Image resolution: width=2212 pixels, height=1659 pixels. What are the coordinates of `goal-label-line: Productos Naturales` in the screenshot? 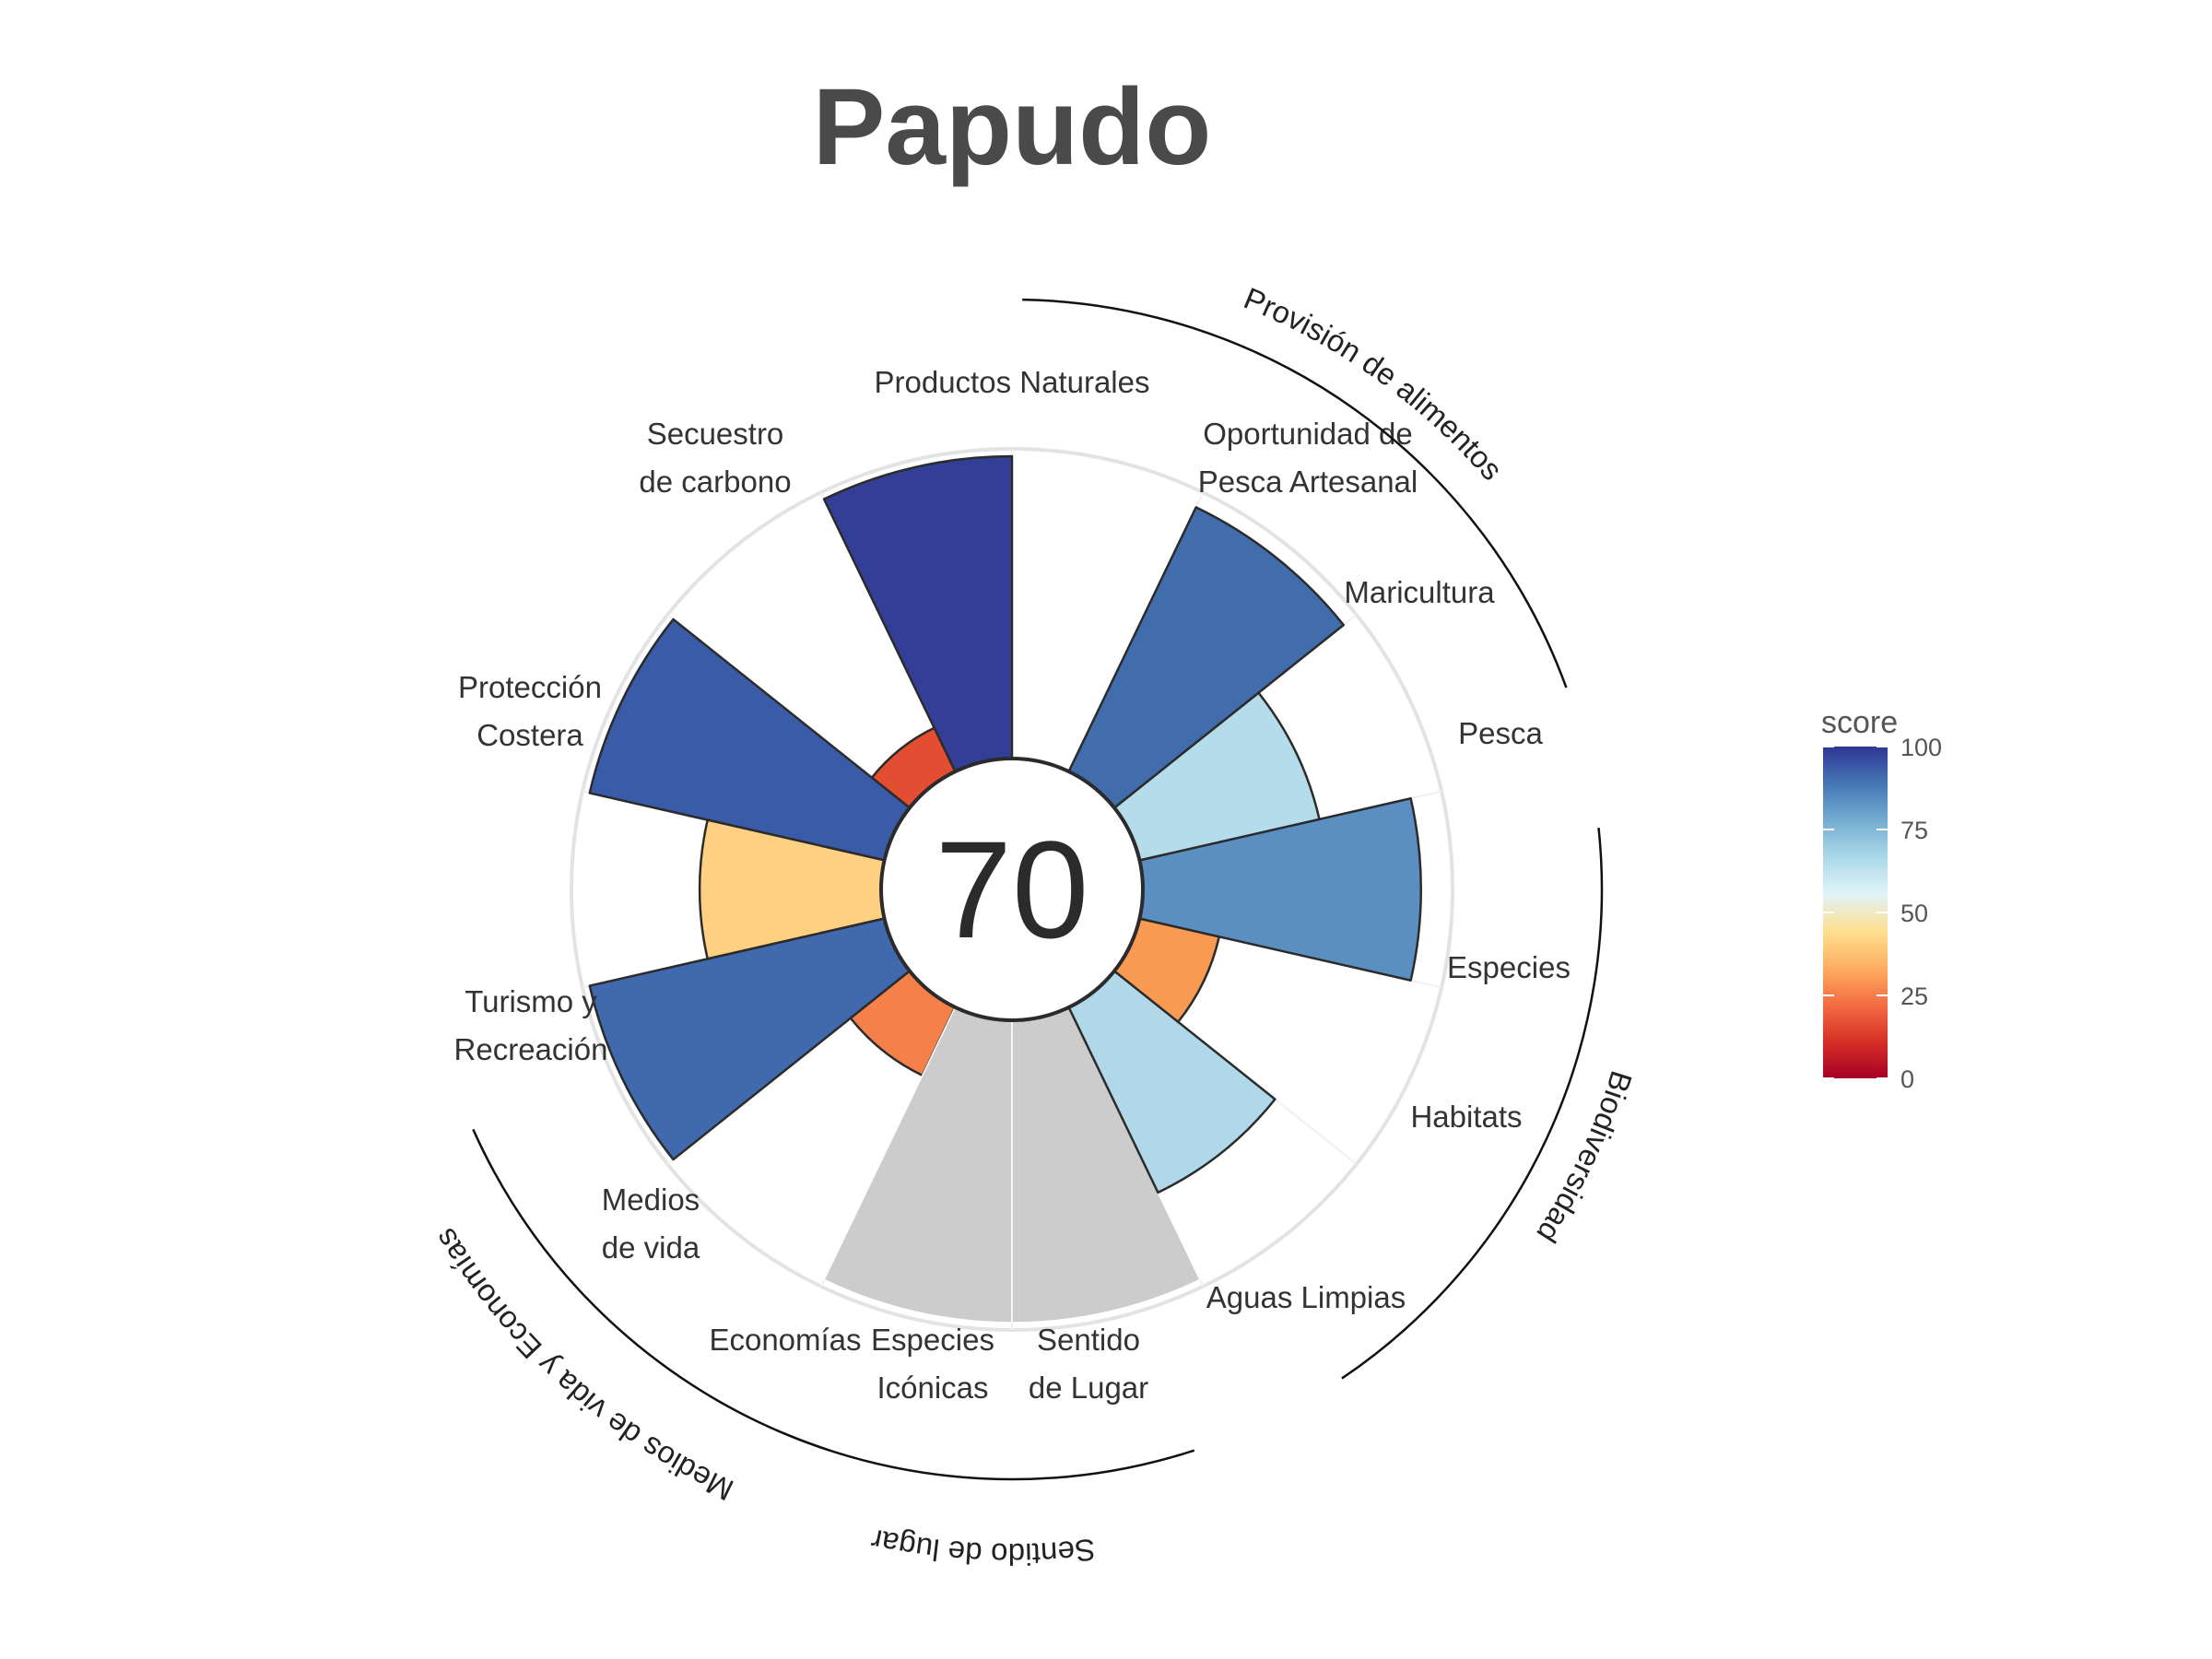 It's located at (1012, 382).